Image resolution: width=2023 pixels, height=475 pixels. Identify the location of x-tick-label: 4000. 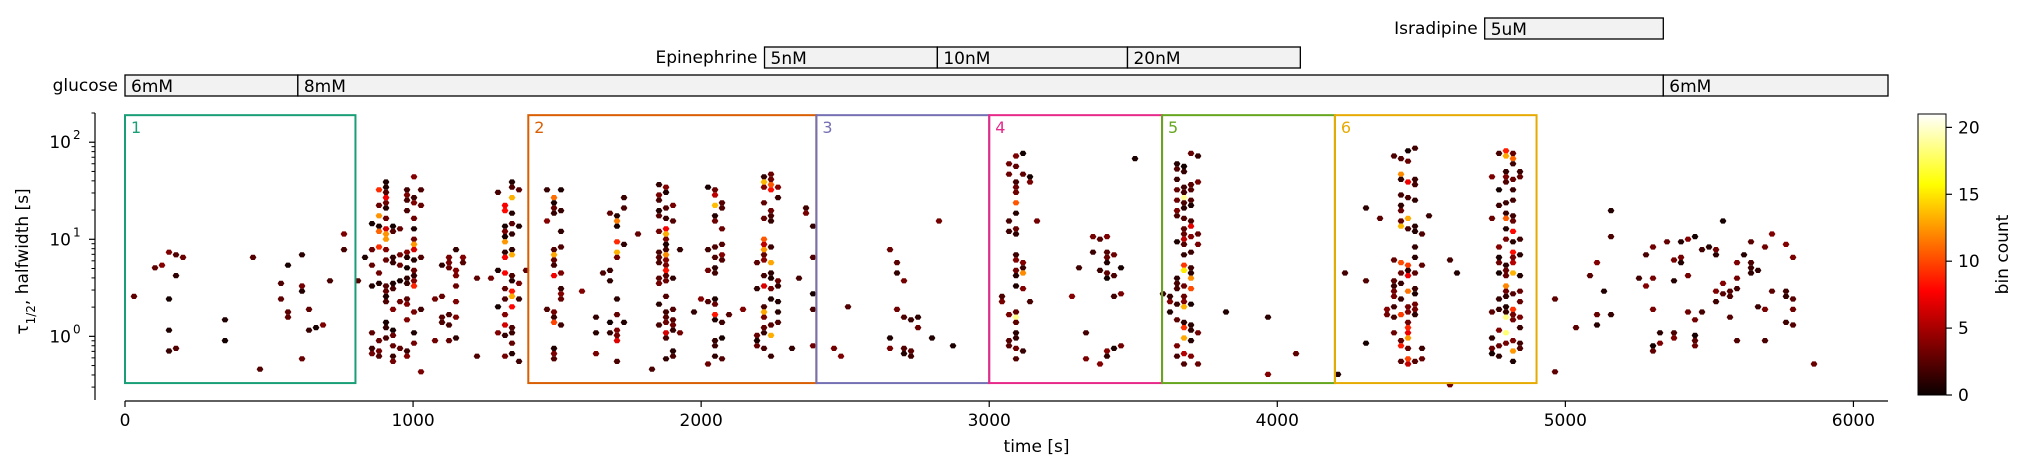
(1277, 421).